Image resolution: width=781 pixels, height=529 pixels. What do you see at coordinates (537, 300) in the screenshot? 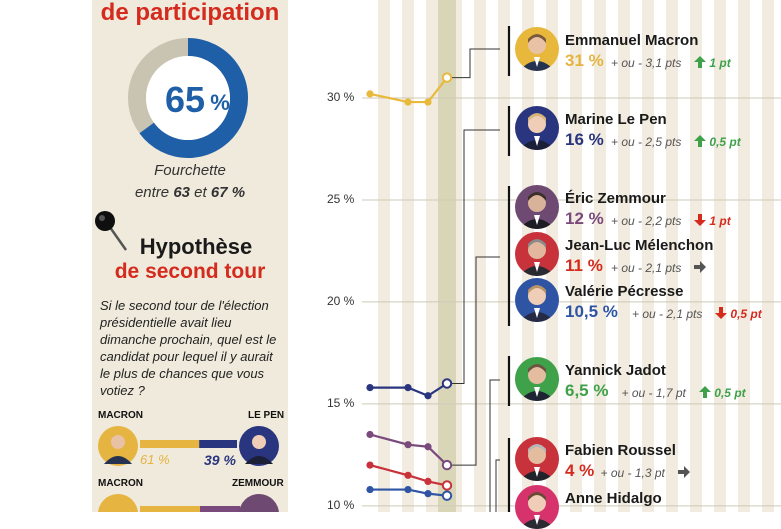
I see `avatar-pecresse` at bounding box center [537, 300].